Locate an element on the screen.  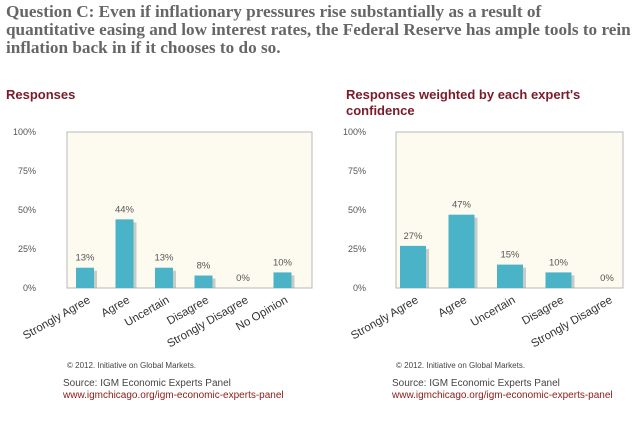
data-label: 47% is located at coordinates (462, 205).